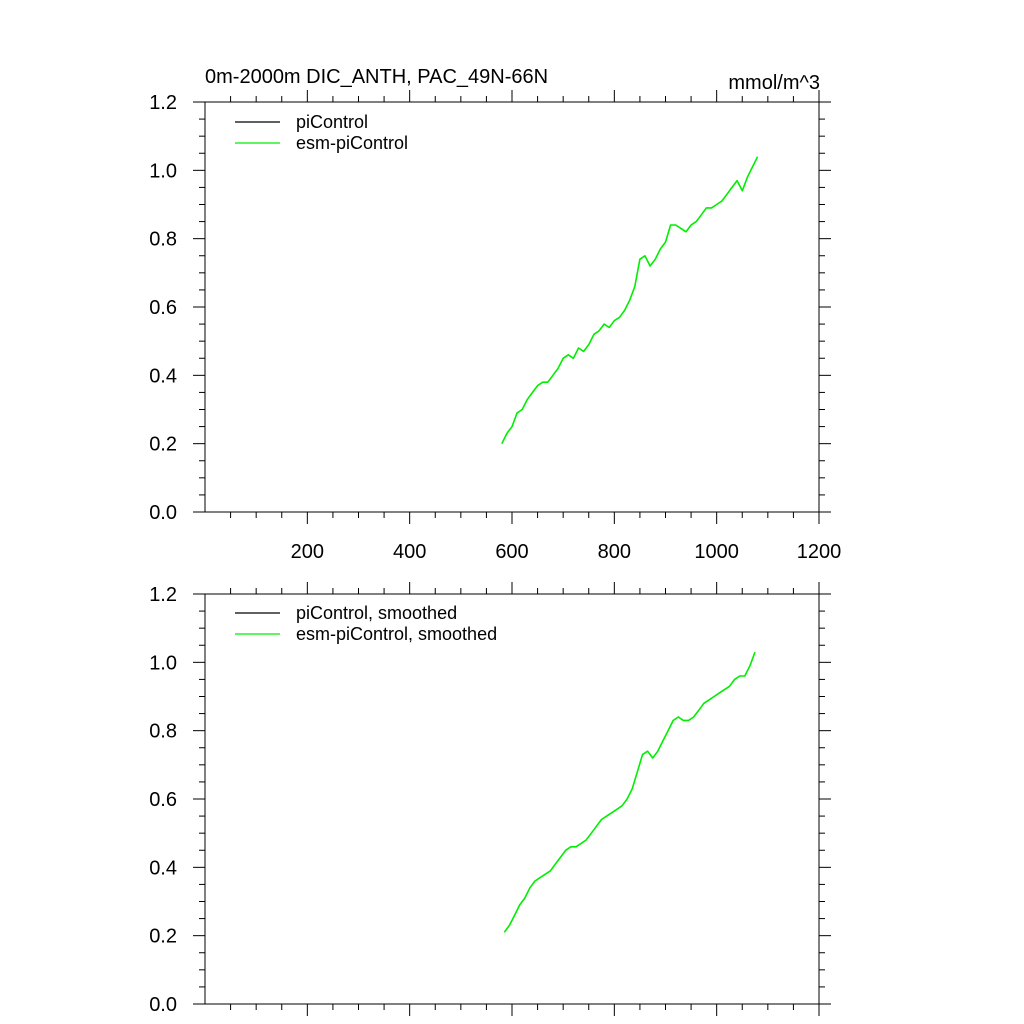 The height and width of the screenshot is (1024, 1024). What do you see at coordinates (332, 122) in the screenshot?
I see `legend-label-picontrol: piControl` at bounding box center [332, 122].